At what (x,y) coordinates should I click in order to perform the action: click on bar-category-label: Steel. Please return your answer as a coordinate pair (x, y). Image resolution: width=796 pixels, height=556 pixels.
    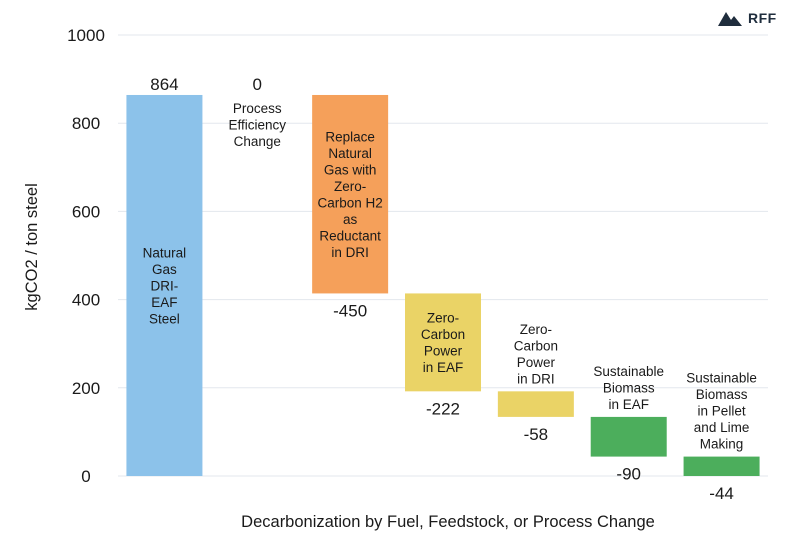
    Looking at the image, I should click on (164, 318).